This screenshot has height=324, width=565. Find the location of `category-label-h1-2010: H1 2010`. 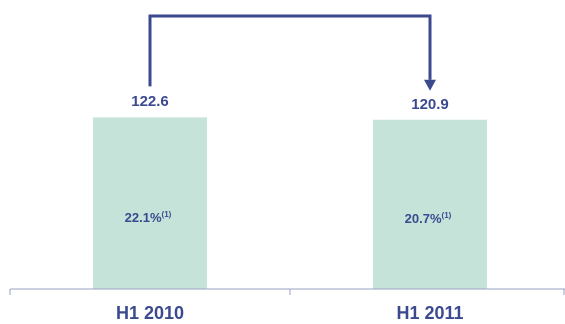

category-label-h1-2010: H1 2010 is located at coordinates (150, 313).